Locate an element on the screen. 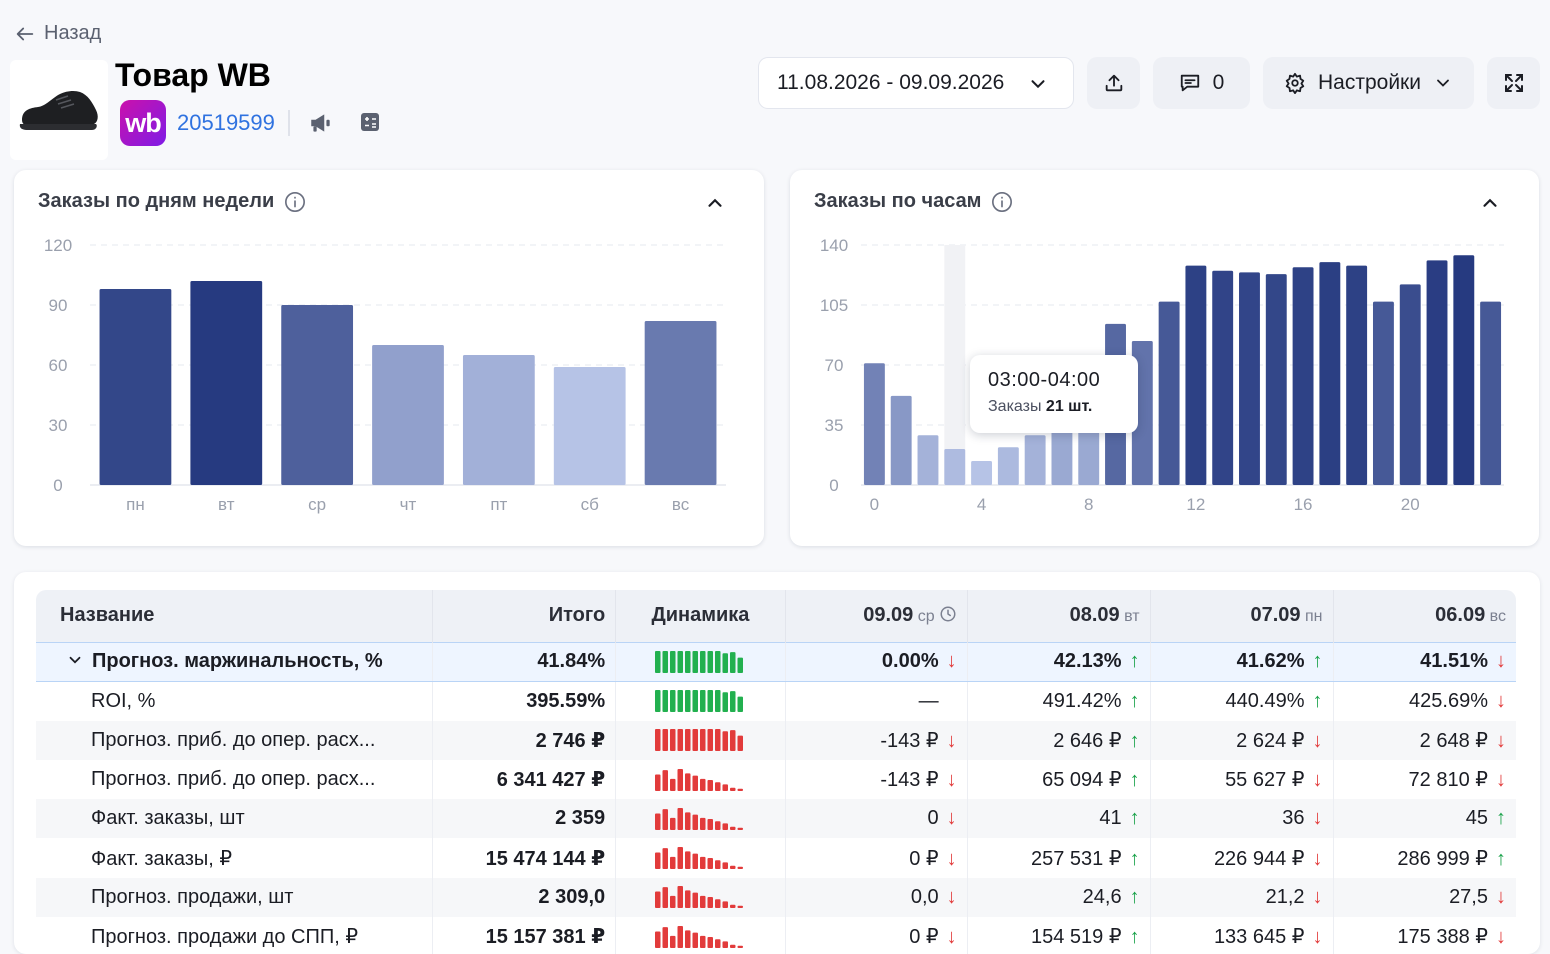 This screenshot has height=954, width=1550. x-tick-label: ср is located at coordinates (317, 504).